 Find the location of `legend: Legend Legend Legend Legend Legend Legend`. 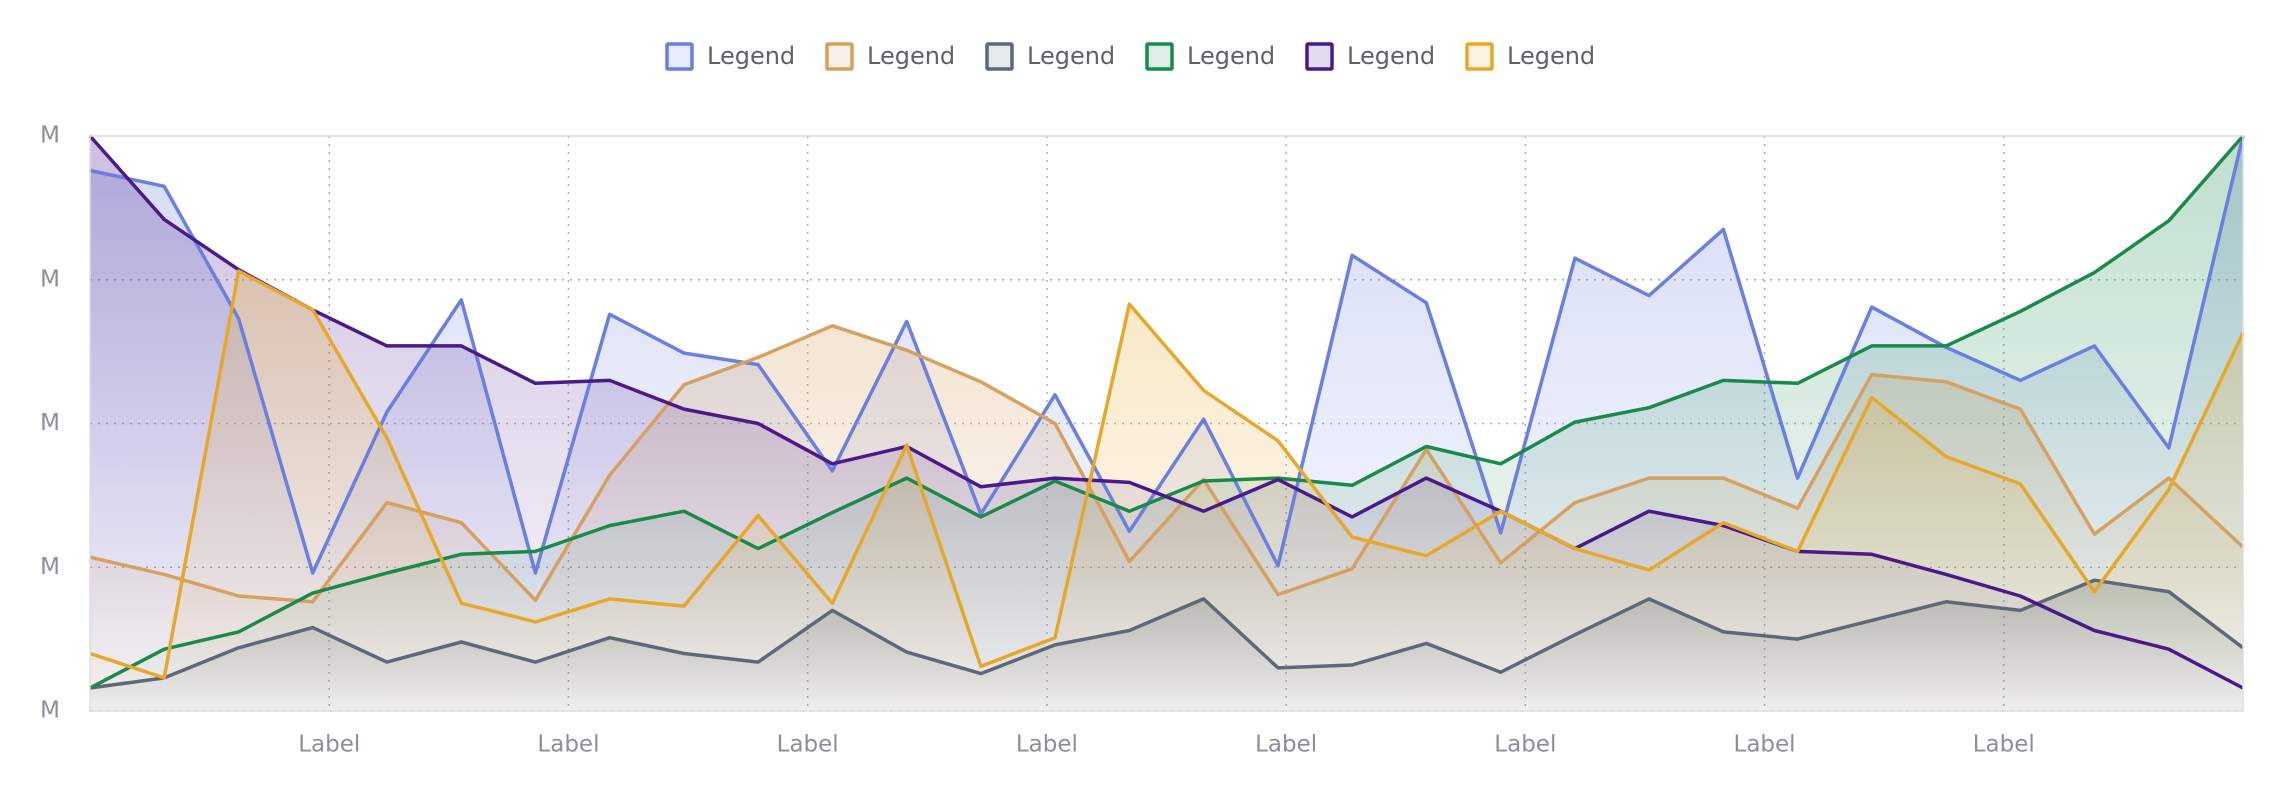

legend: Legend Legend Legend Legend Legend Legend is located at coordinates (1130, 56).